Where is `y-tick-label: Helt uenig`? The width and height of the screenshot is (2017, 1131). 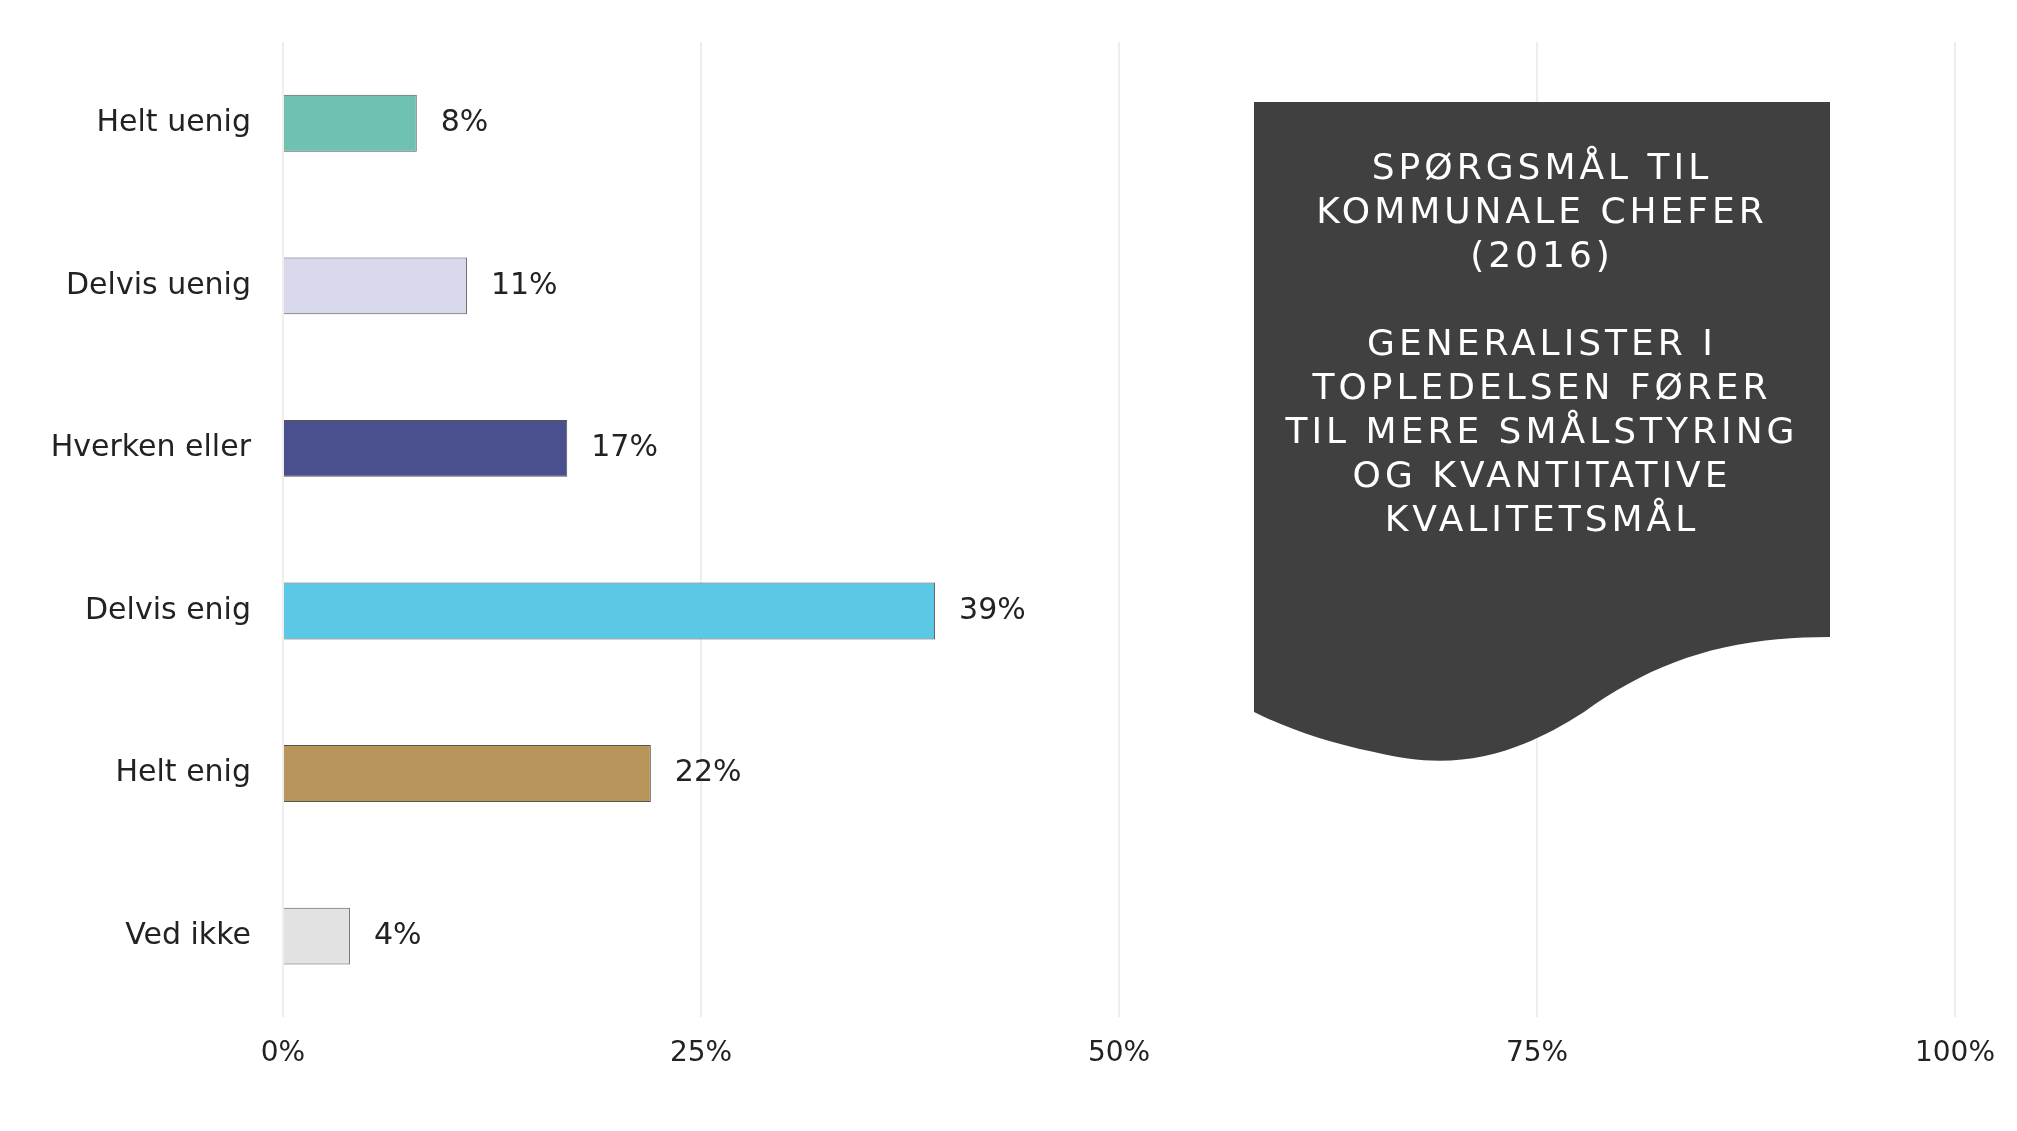
y-tick-label: Helt uenig is located at coordinates (173, 121).